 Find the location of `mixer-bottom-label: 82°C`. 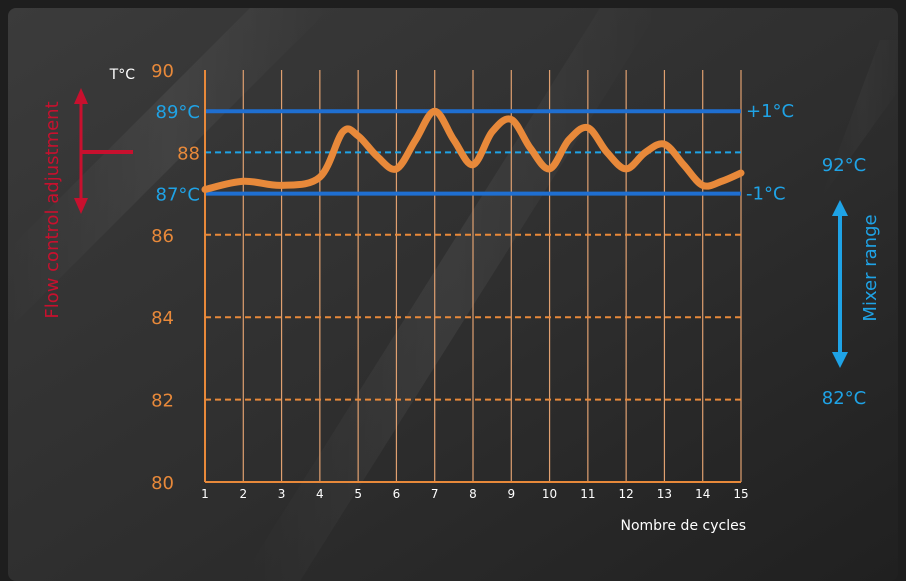

mixer-bottom-label: 82°C is located at coordinates (844, 398).